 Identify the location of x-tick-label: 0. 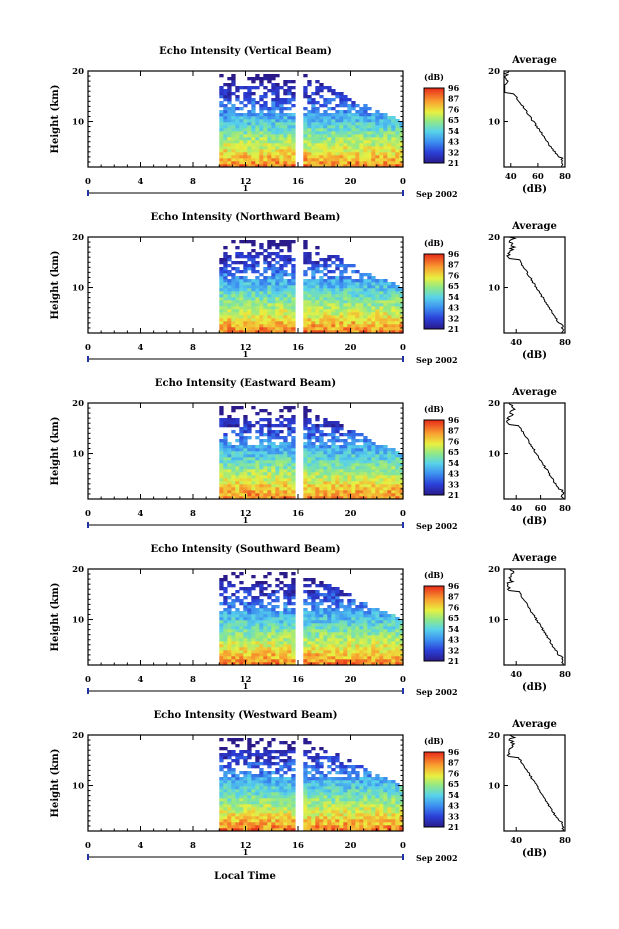
(88, 348).